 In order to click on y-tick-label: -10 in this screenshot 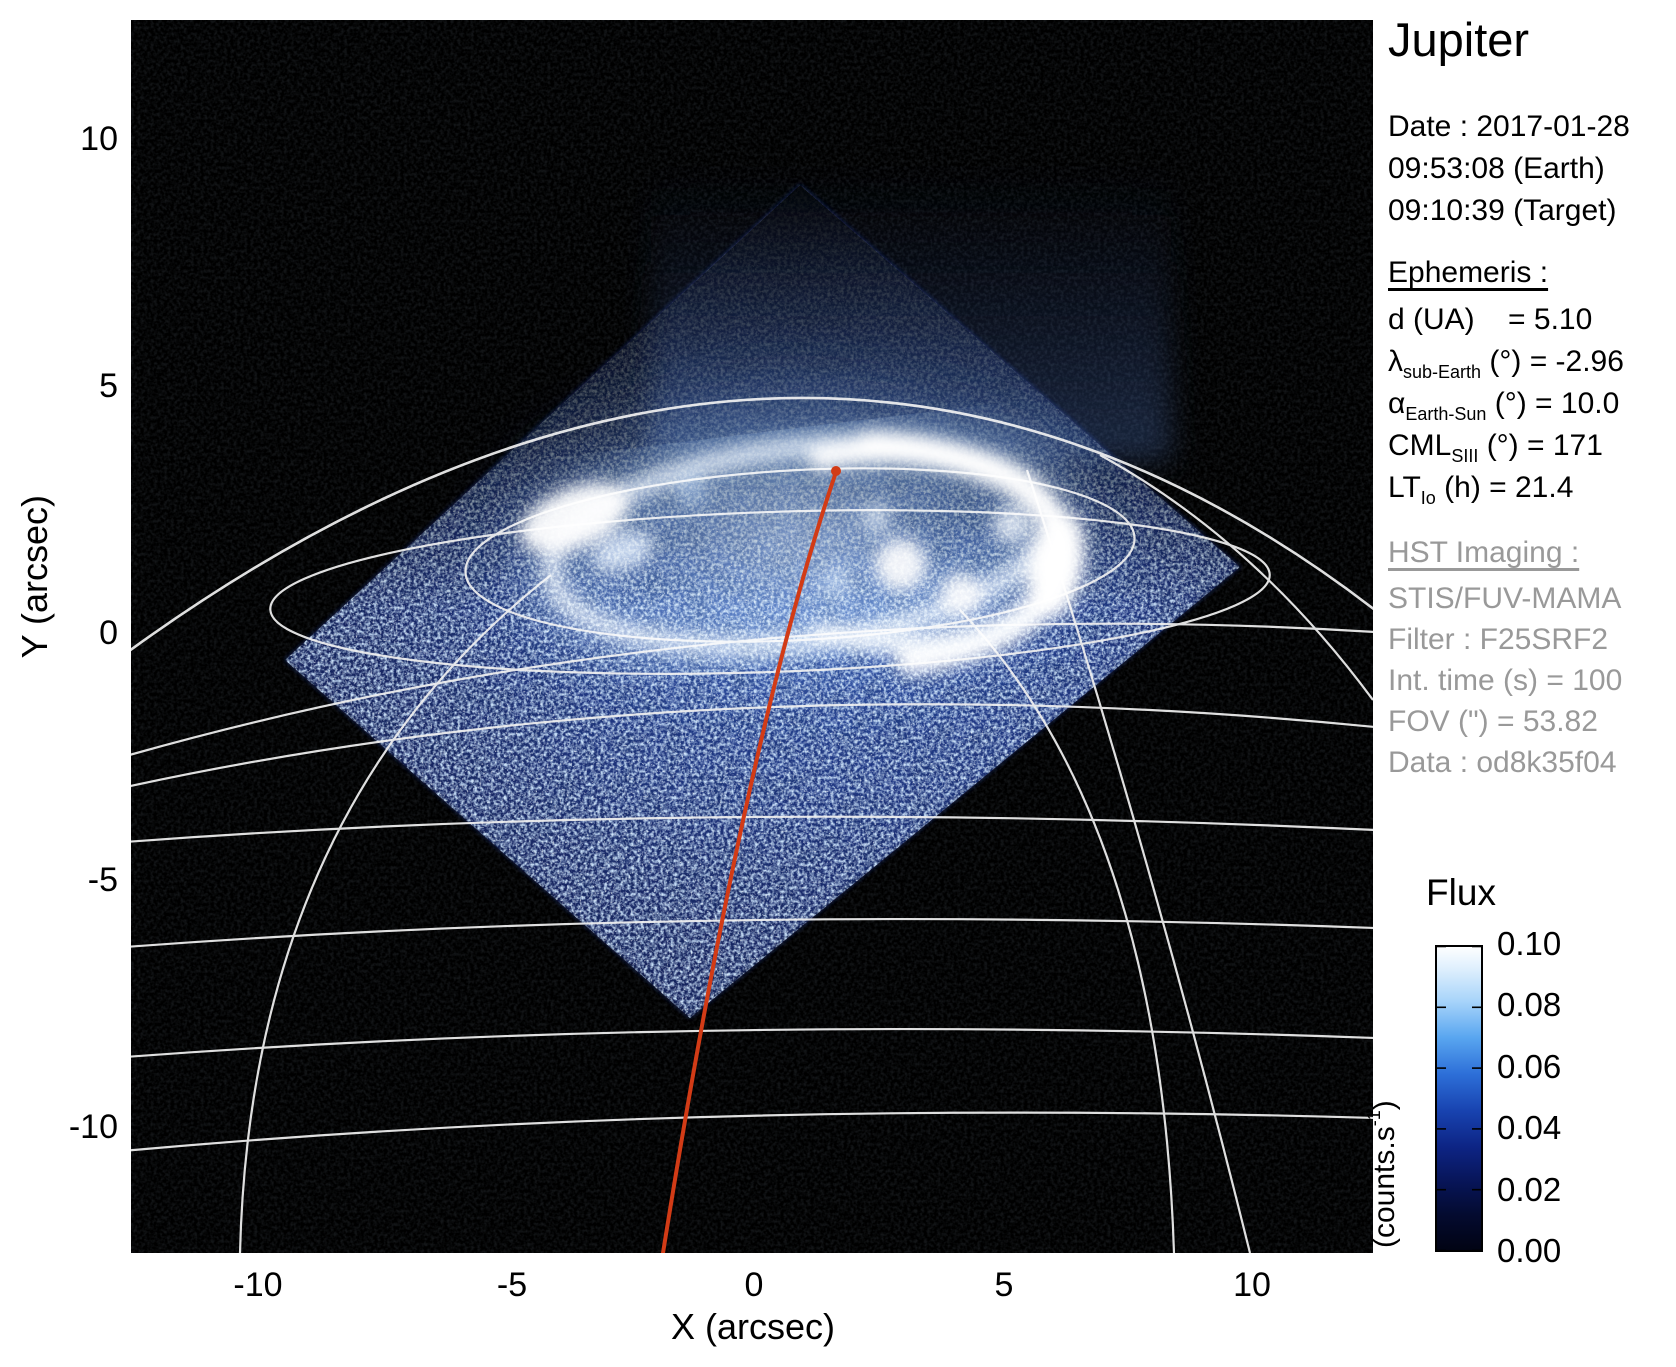, I will do `click(93, 1127)`.